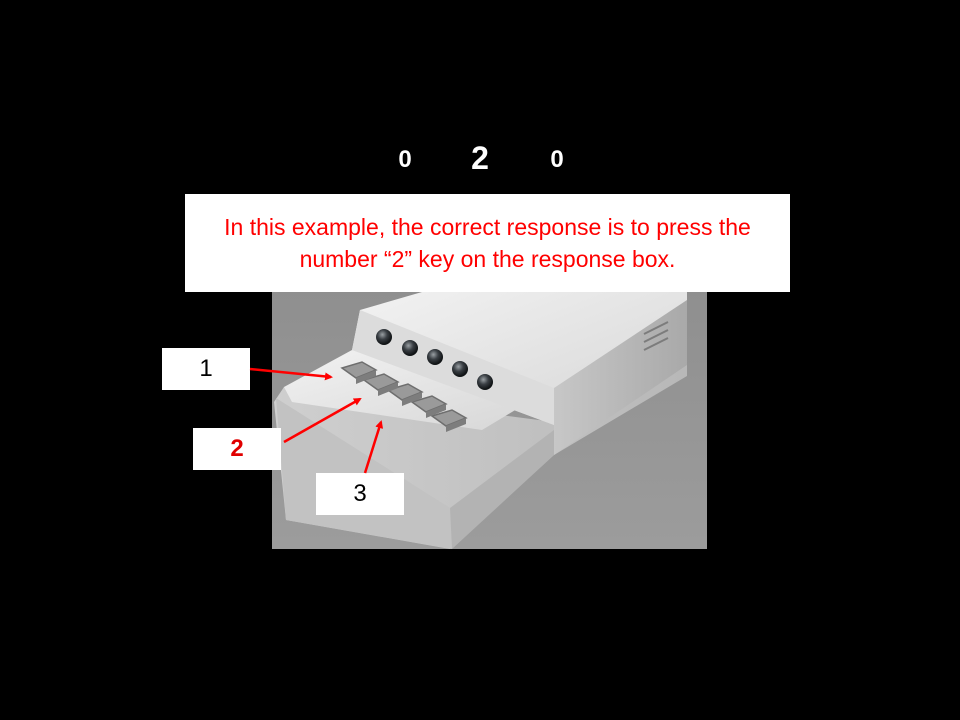 The width and height of the screenshot is (960, 720). What do you see at coordinates (360, 494) in the screenshot?
I see `key-label-3: 3` at bounding box center [360, 494].